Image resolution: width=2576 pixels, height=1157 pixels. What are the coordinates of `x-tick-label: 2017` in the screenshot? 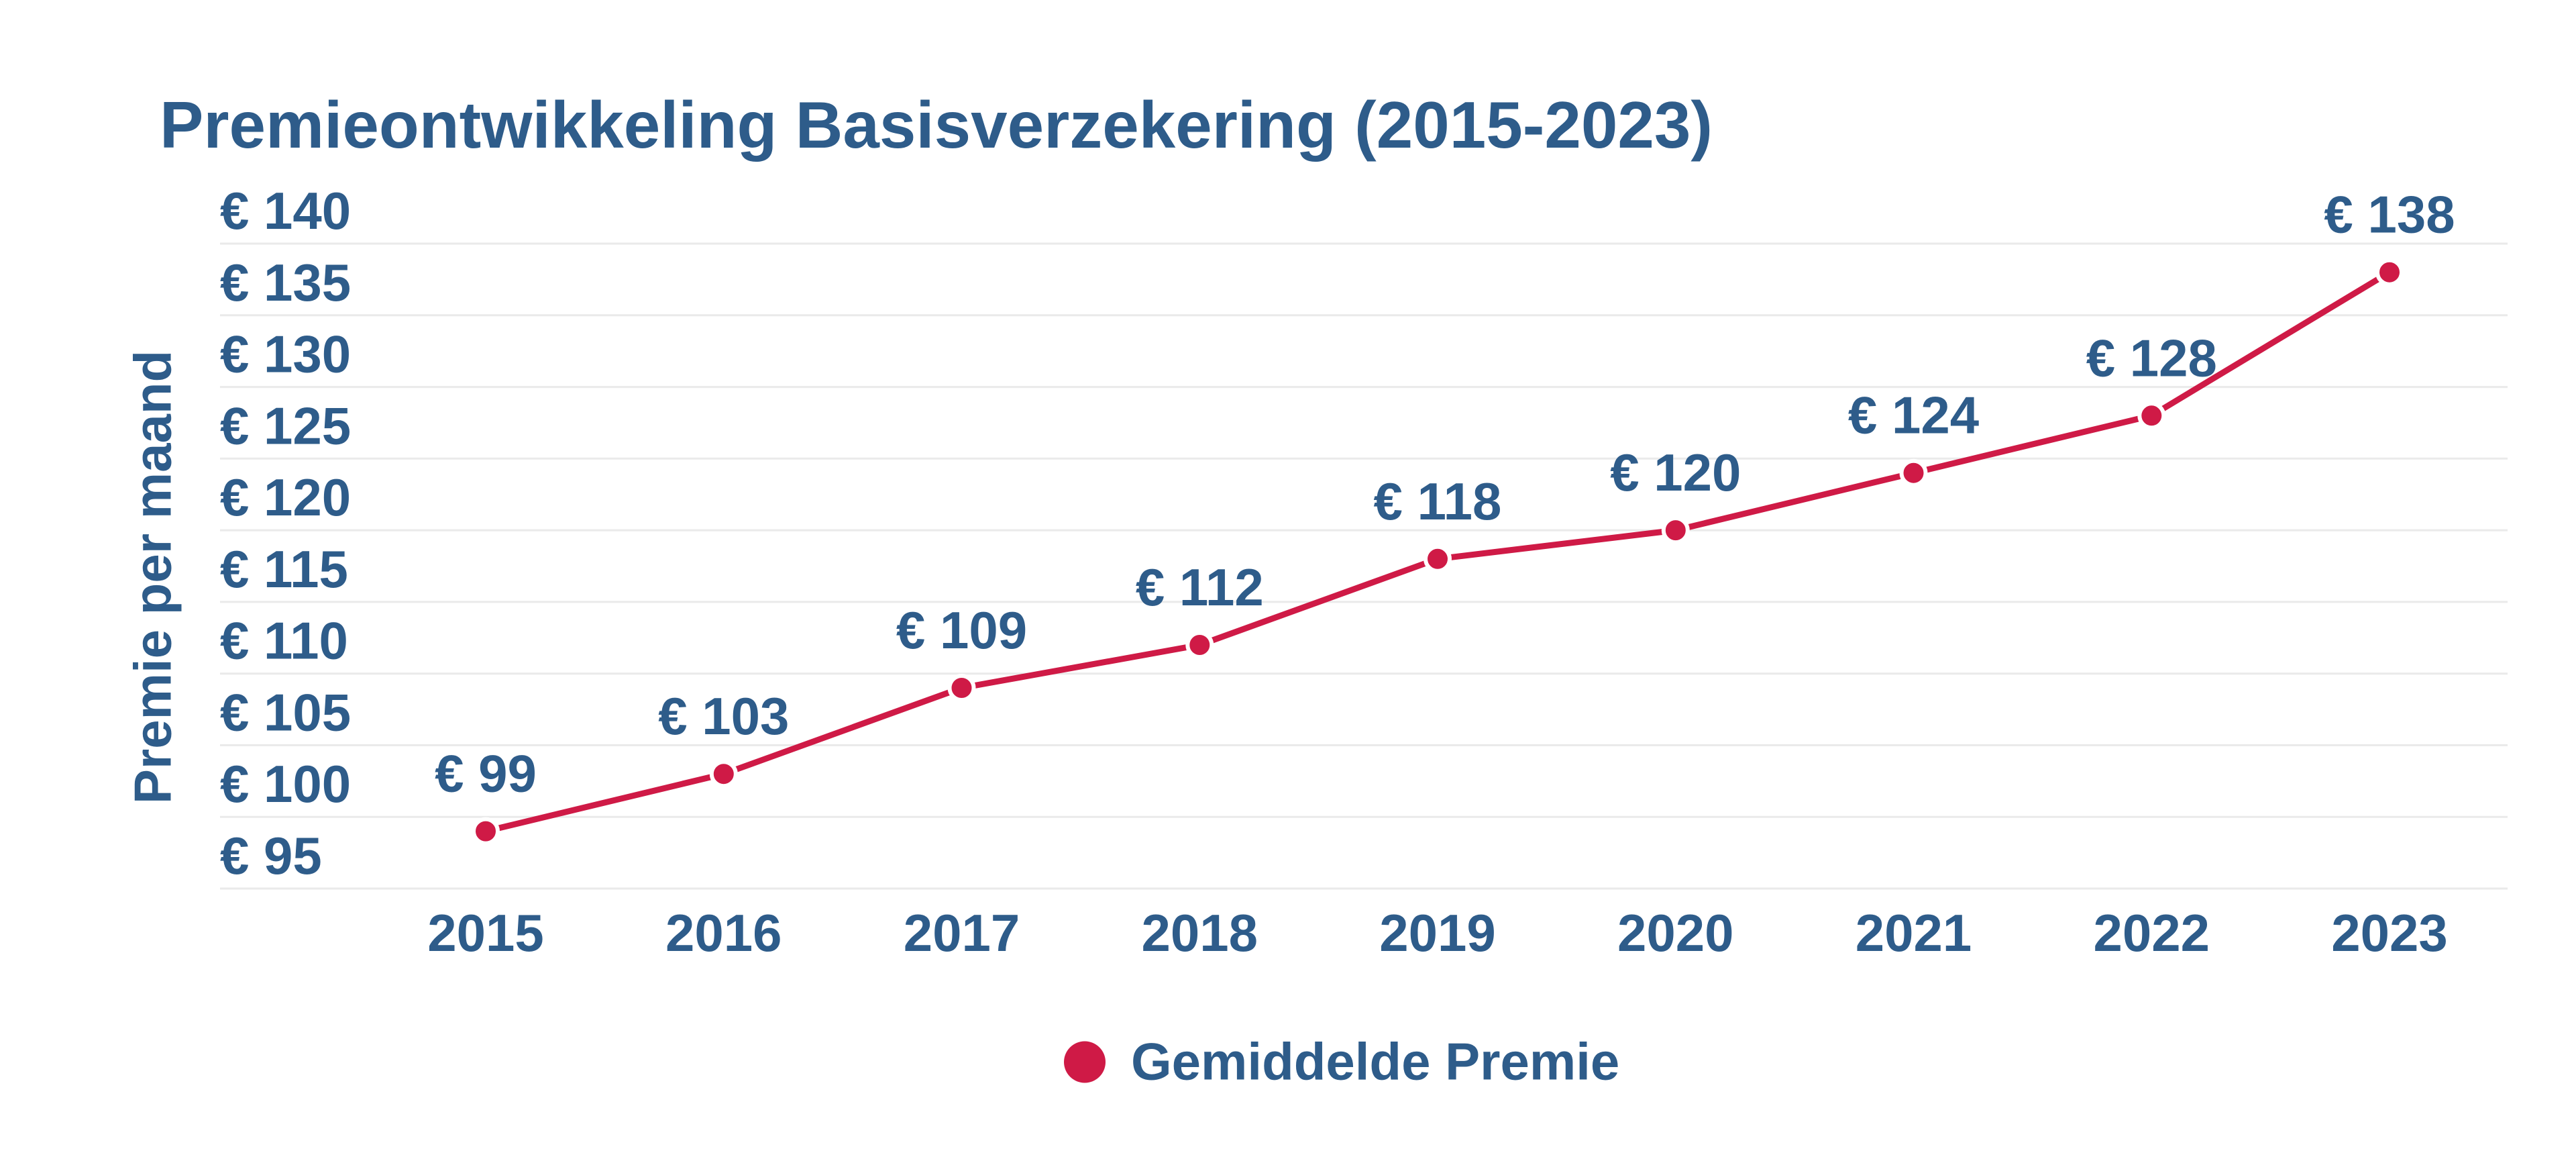 It's located at (962, 932).